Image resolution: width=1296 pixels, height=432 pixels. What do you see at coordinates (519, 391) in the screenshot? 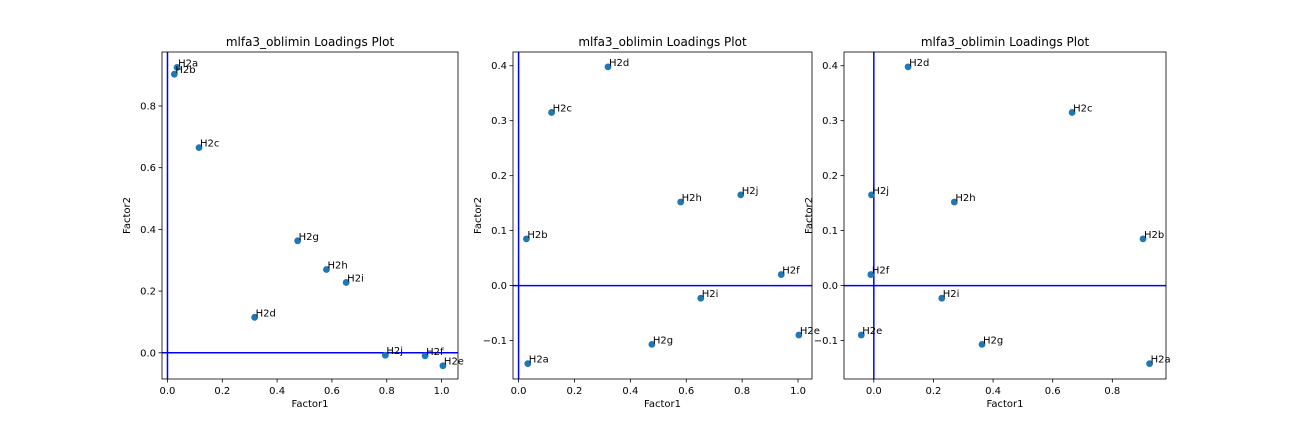
I see `x-tick-label: 0.0` at bounding box center [519, 391].